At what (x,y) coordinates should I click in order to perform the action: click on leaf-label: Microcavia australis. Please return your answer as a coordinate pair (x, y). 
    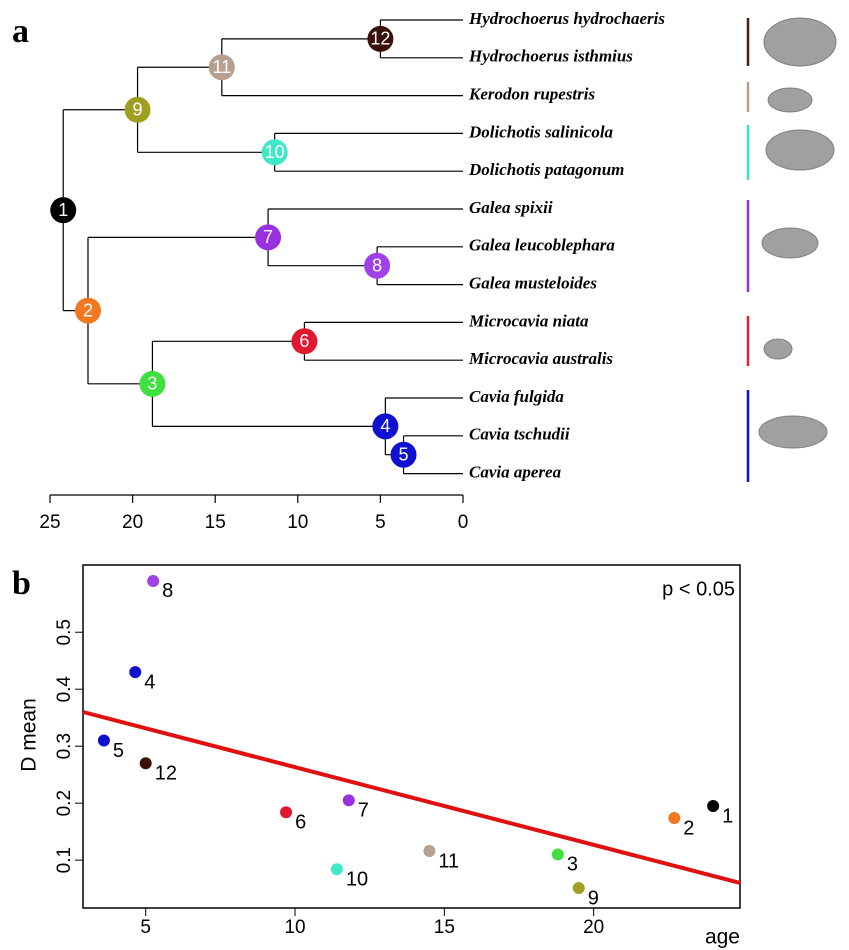
    Looking at the image, I should click on (540, 358).